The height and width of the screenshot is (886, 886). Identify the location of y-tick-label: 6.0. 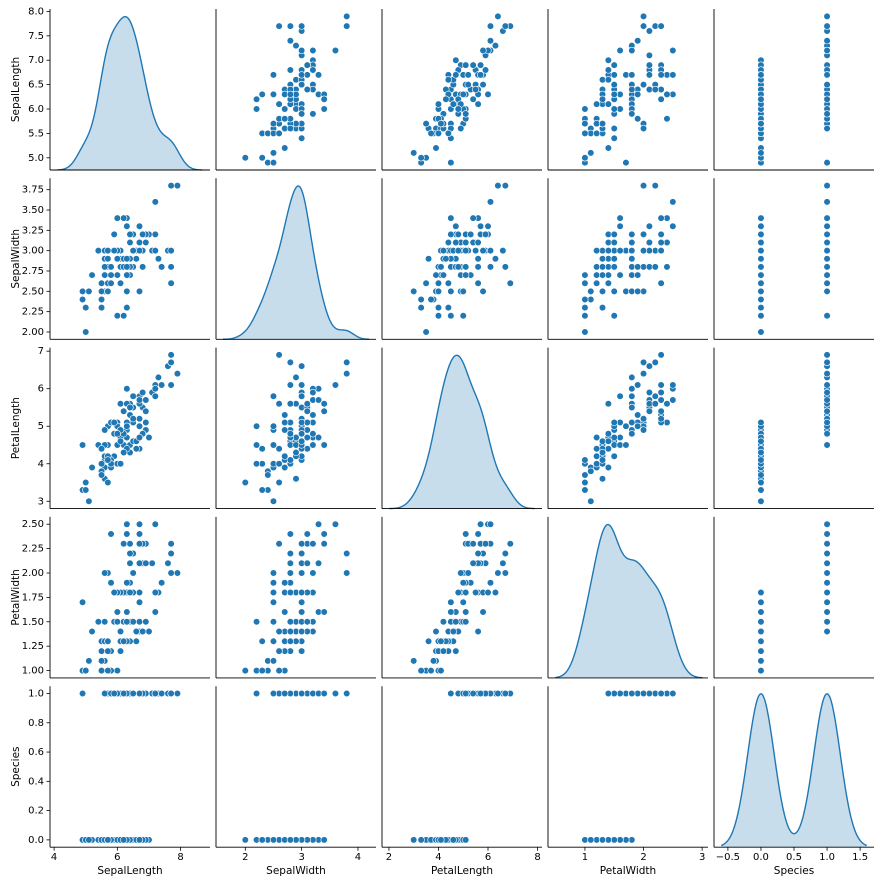
(36, 109).